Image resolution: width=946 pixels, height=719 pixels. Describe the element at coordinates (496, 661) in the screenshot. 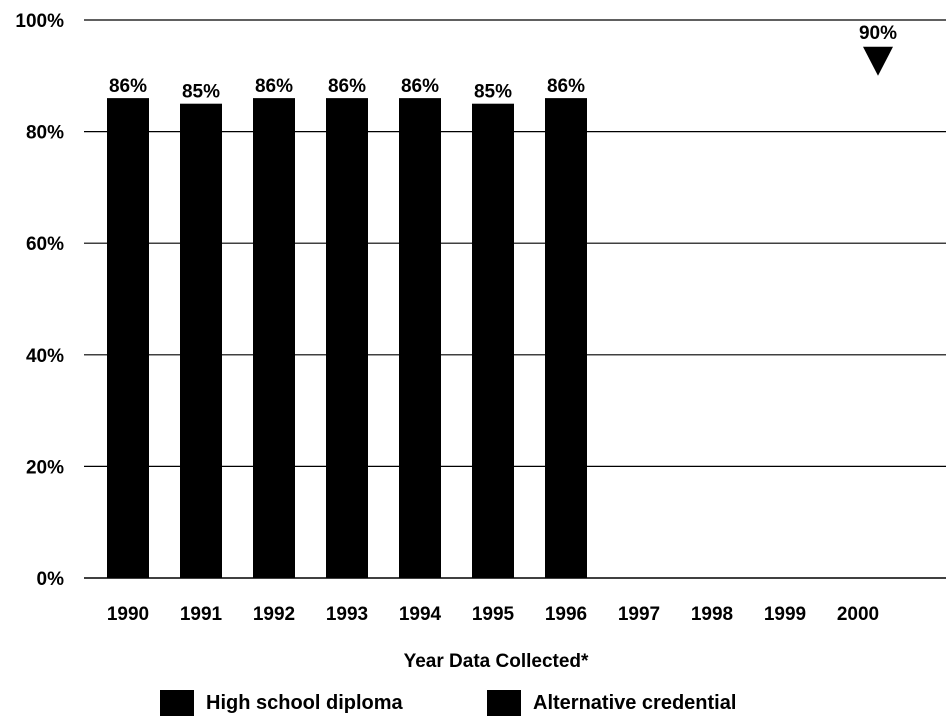

I see `x-axis-label: Year Data Collected*` at that location.